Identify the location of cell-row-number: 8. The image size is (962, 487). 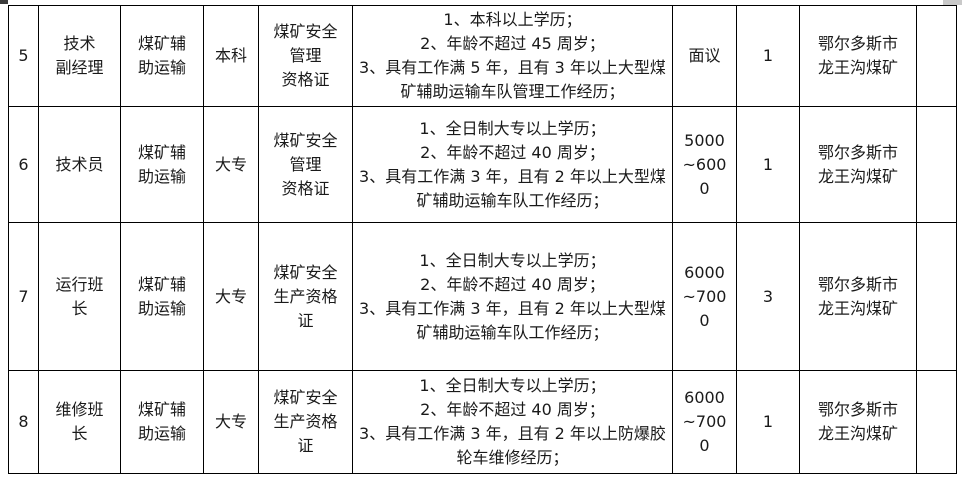
(23, 422).